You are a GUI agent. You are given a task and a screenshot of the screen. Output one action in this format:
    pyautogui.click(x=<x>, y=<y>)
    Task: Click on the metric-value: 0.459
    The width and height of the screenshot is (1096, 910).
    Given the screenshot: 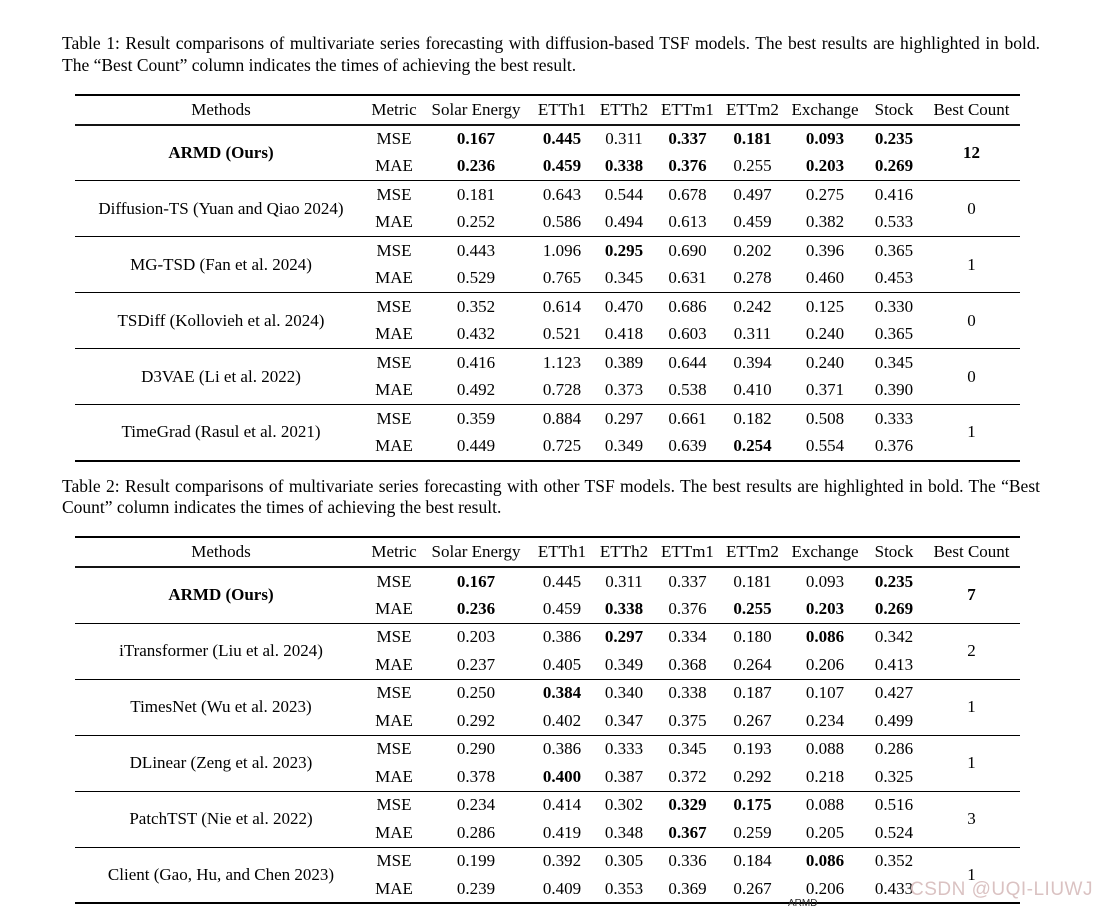 What is the action you would take?
    pyautogui.click(x=562, y=608)
    